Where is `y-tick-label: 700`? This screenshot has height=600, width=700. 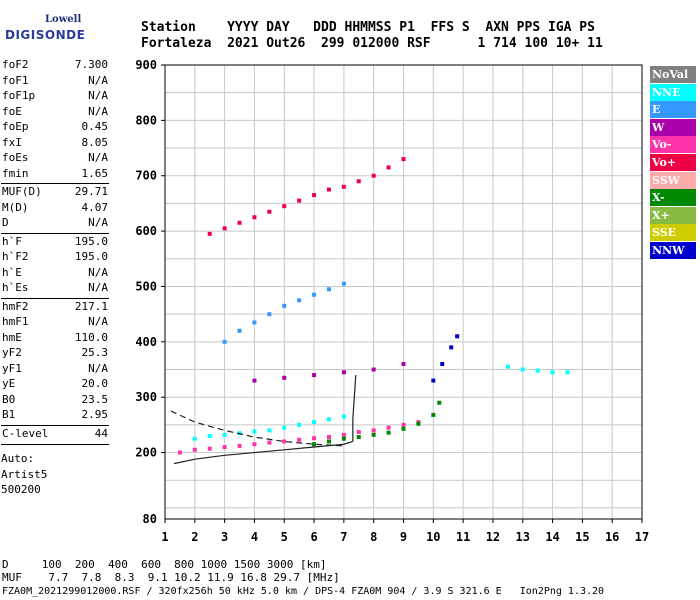 y-tick-label: 700 is located at coordinates (146, 176).